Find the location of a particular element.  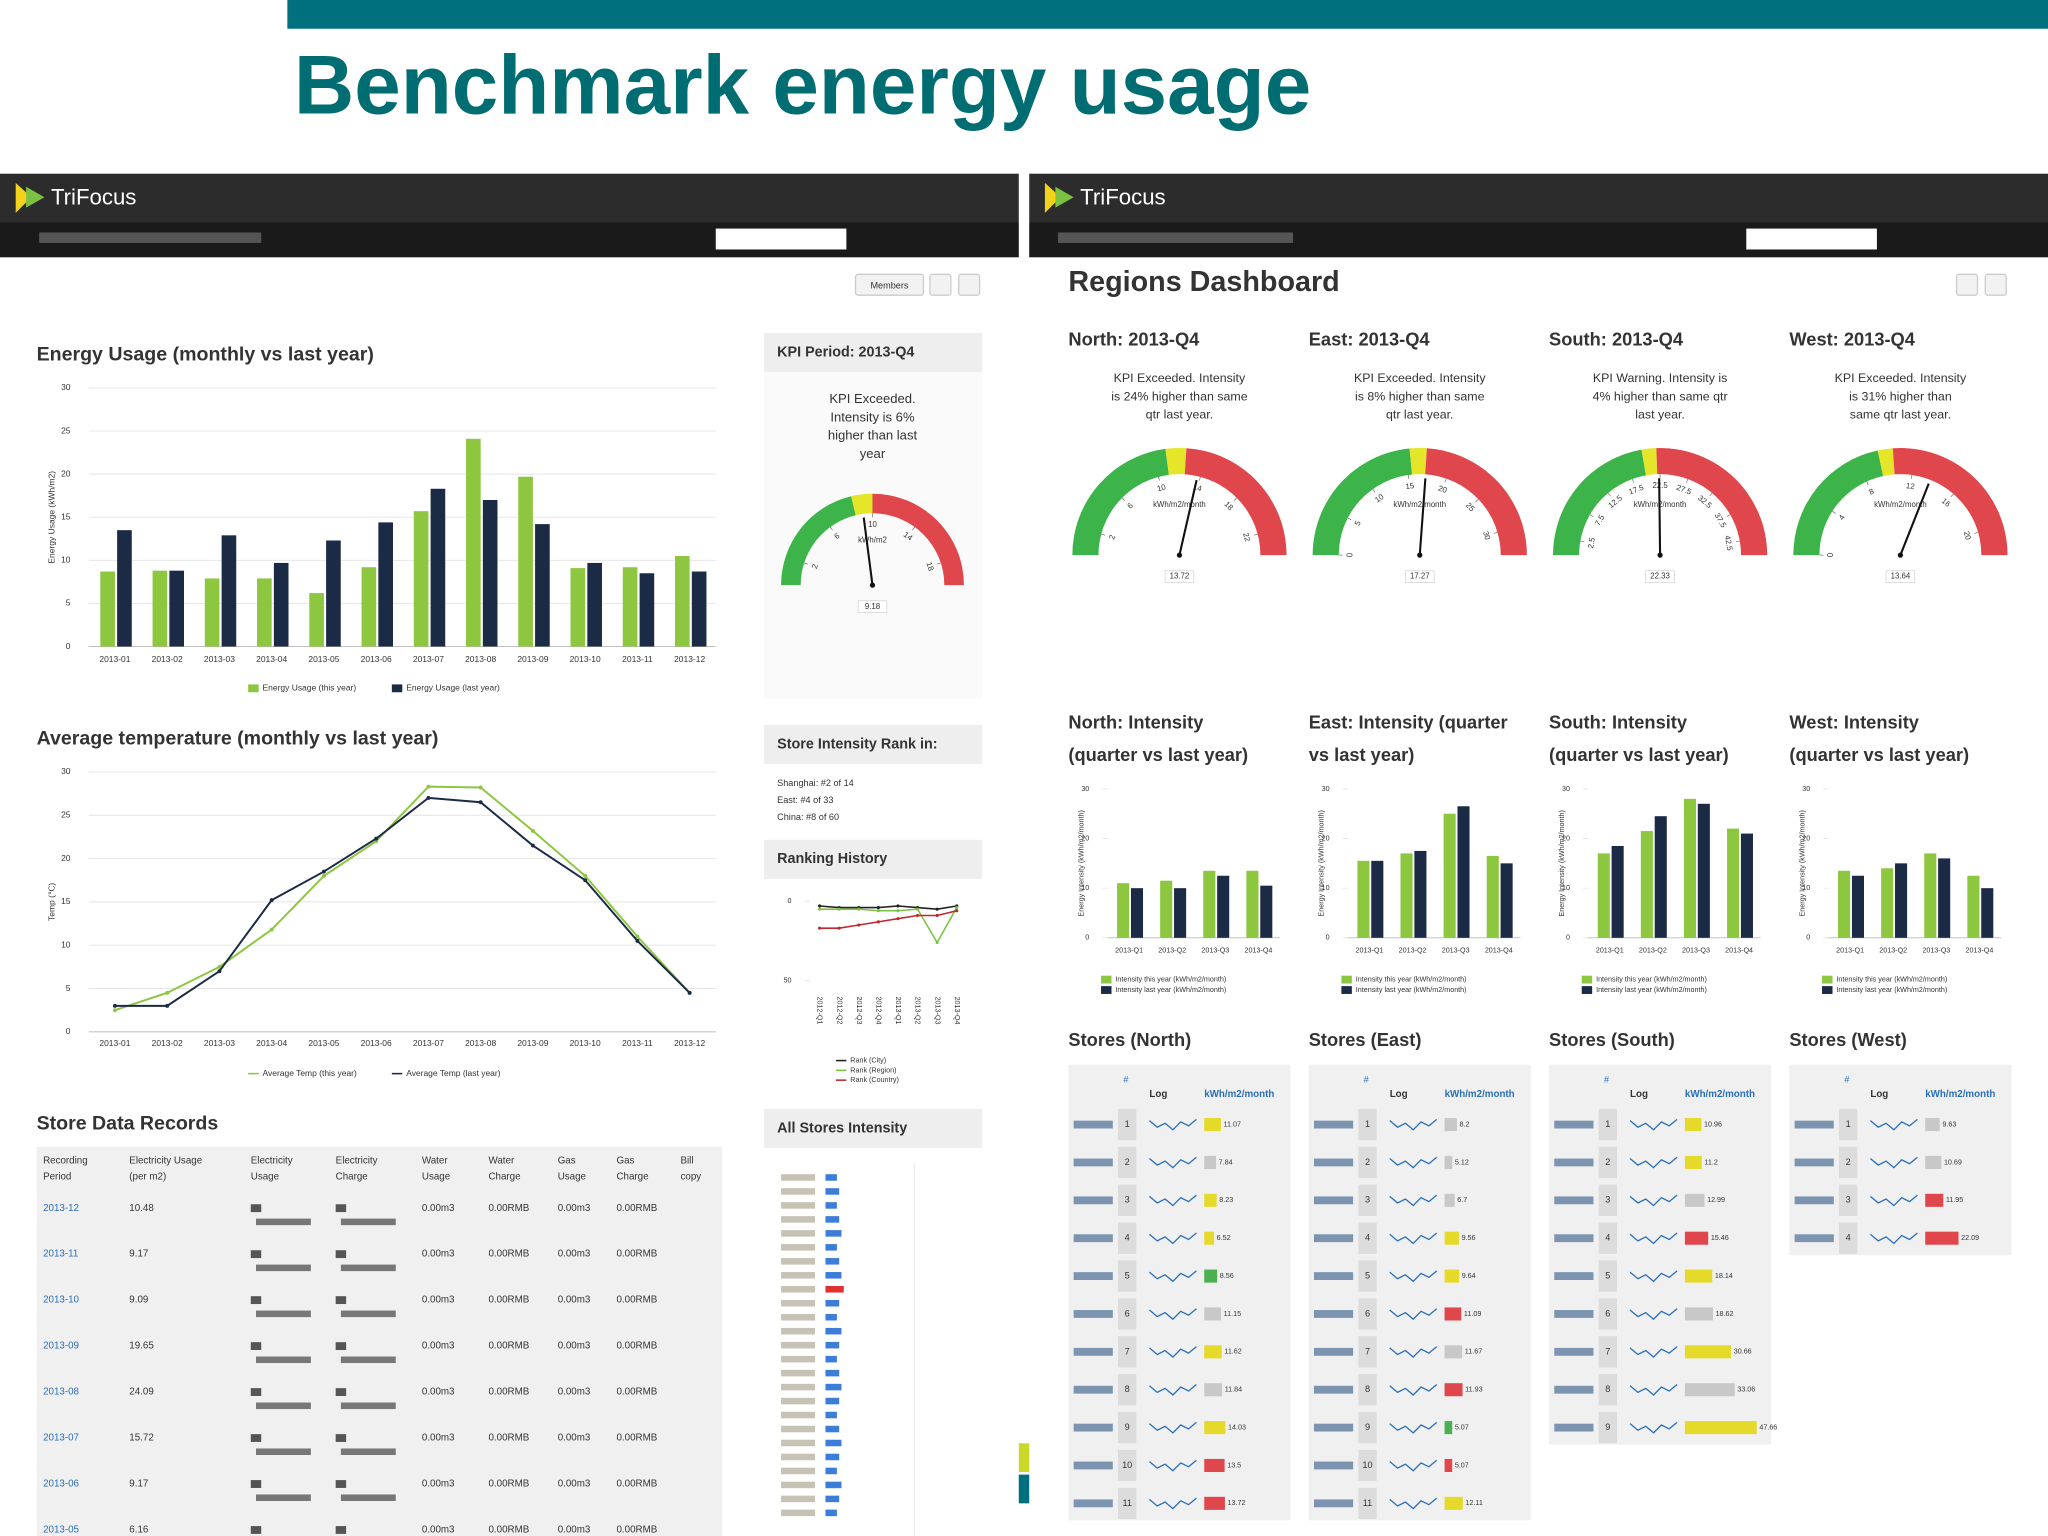

blurred-label is located at coordinates (798, 1373).